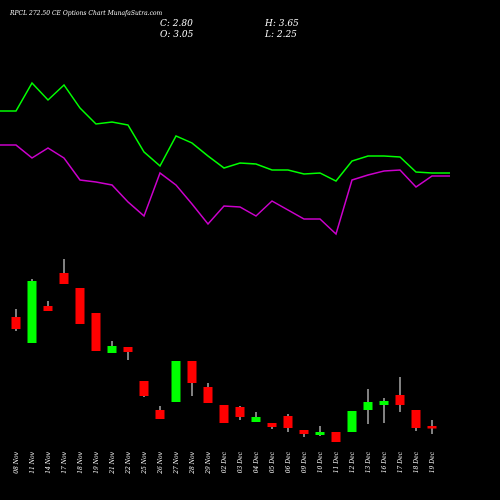 The height and width of the screenshot is (500, 500). I want to click on x-tick-label: 12 Dec, so click(352, 462).